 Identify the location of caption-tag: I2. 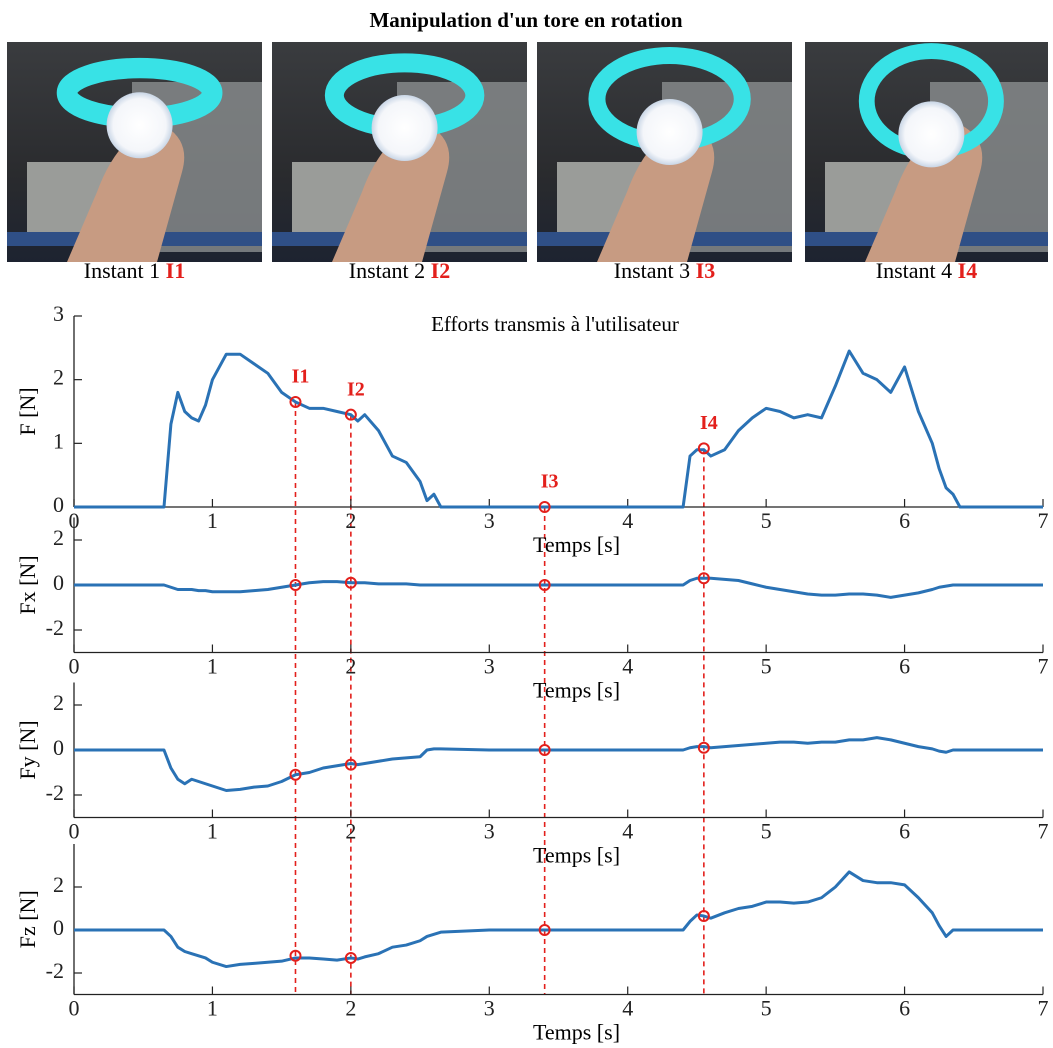
(441, 270).